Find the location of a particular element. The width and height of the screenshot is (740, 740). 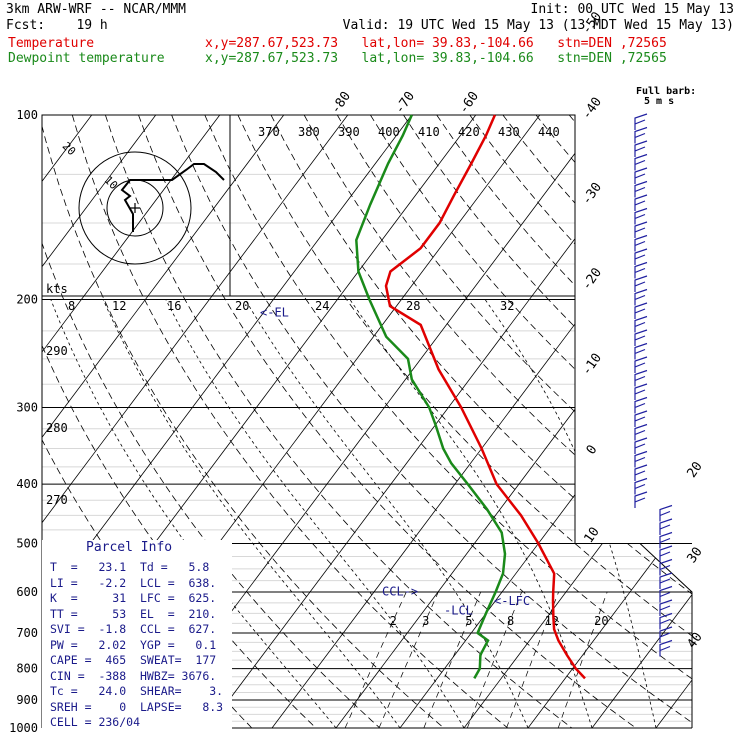

pressure-tick-label: 1000 is located at coordinates (23, 728).